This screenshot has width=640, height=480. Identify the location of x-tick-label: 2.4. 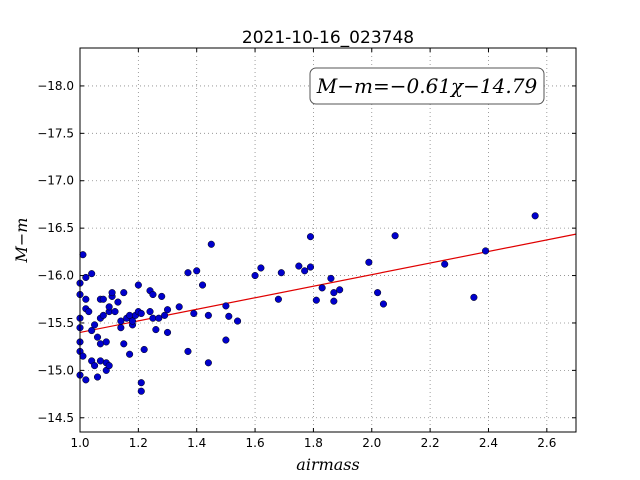
(488, 443).